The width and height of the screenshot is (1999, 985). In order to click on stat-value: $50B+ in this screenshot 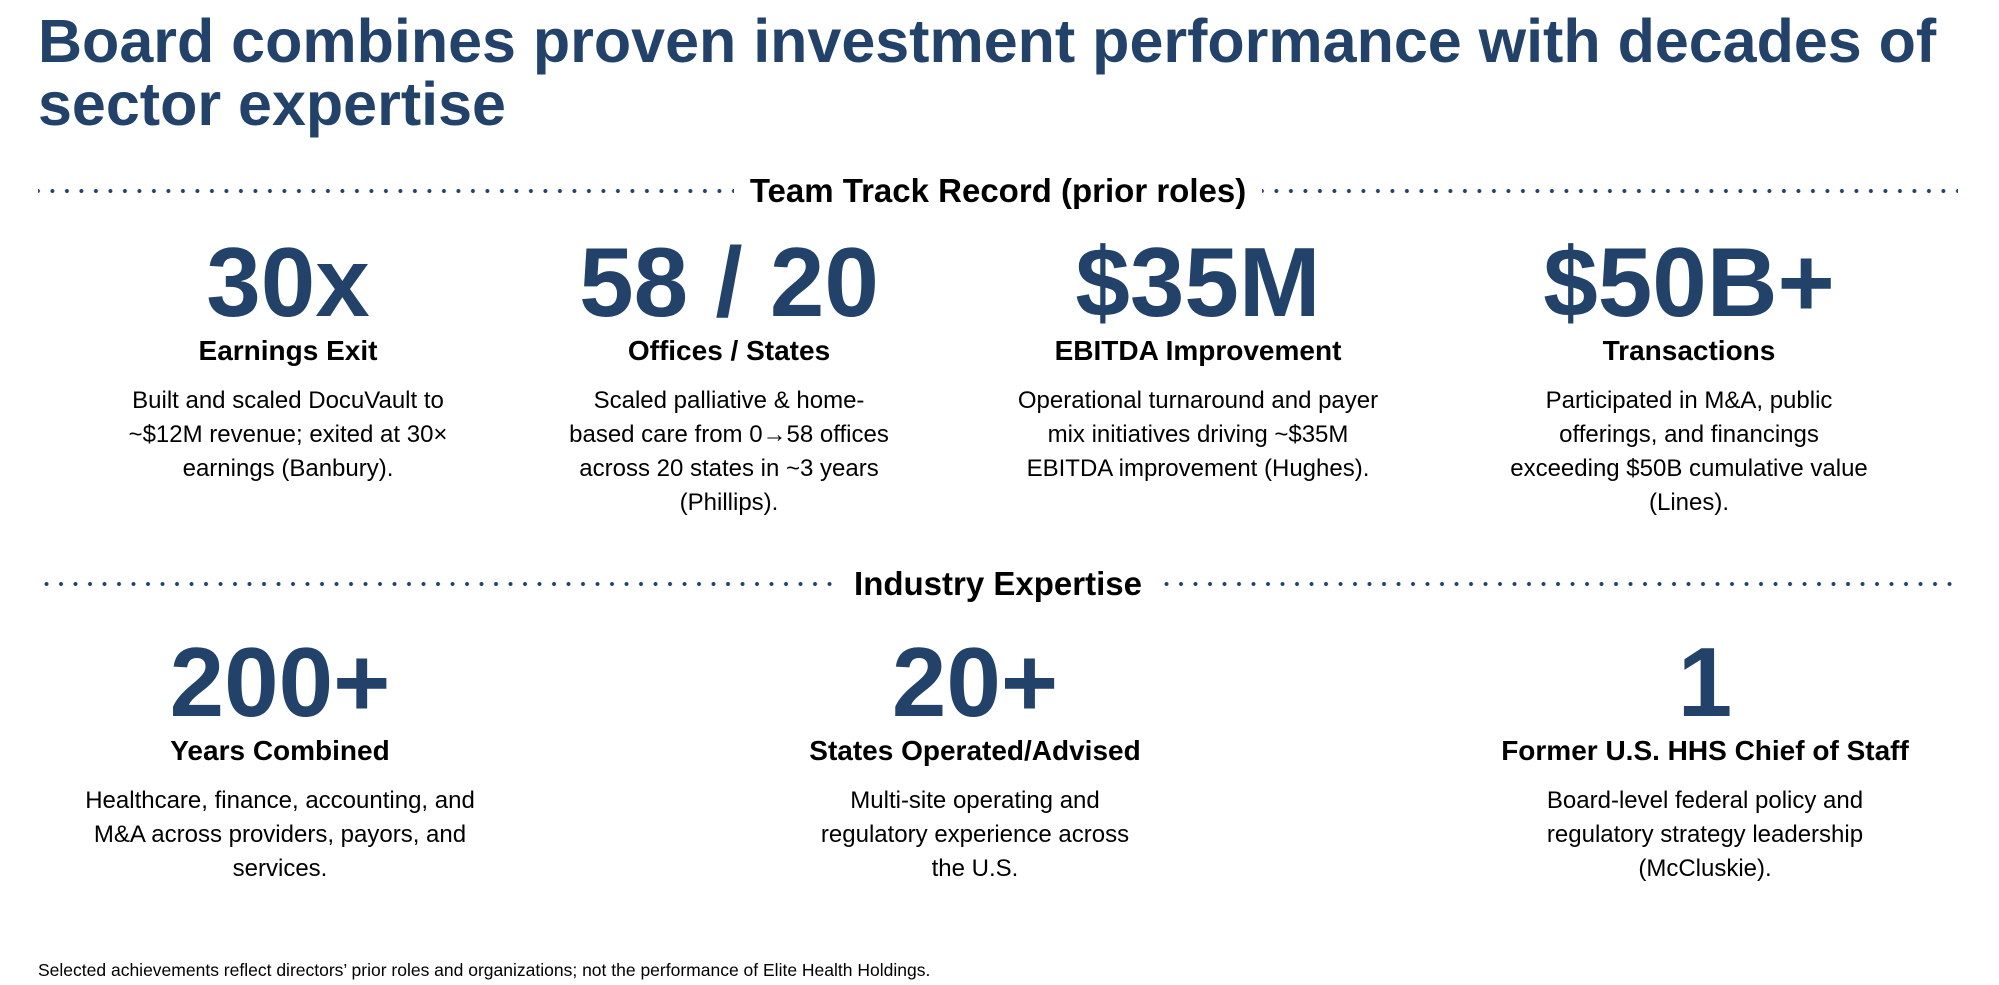, I will do `click(1689, 282)`.